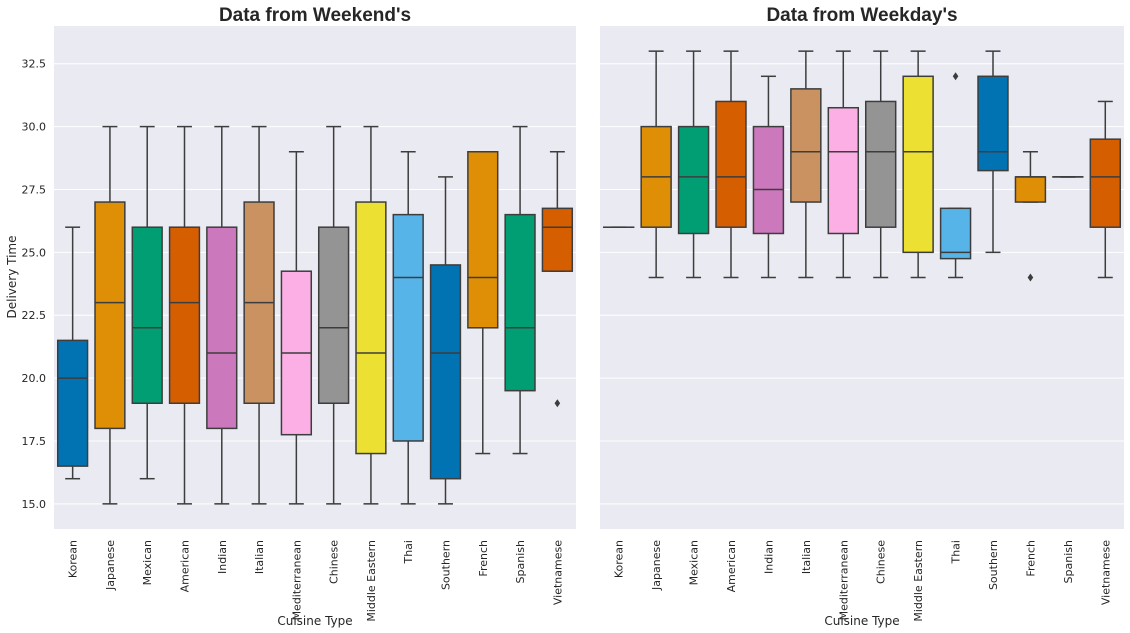  Describe the element at coordinates (34, 127) in the screenshot. I see `y-tick-label: 30.0` at that location.